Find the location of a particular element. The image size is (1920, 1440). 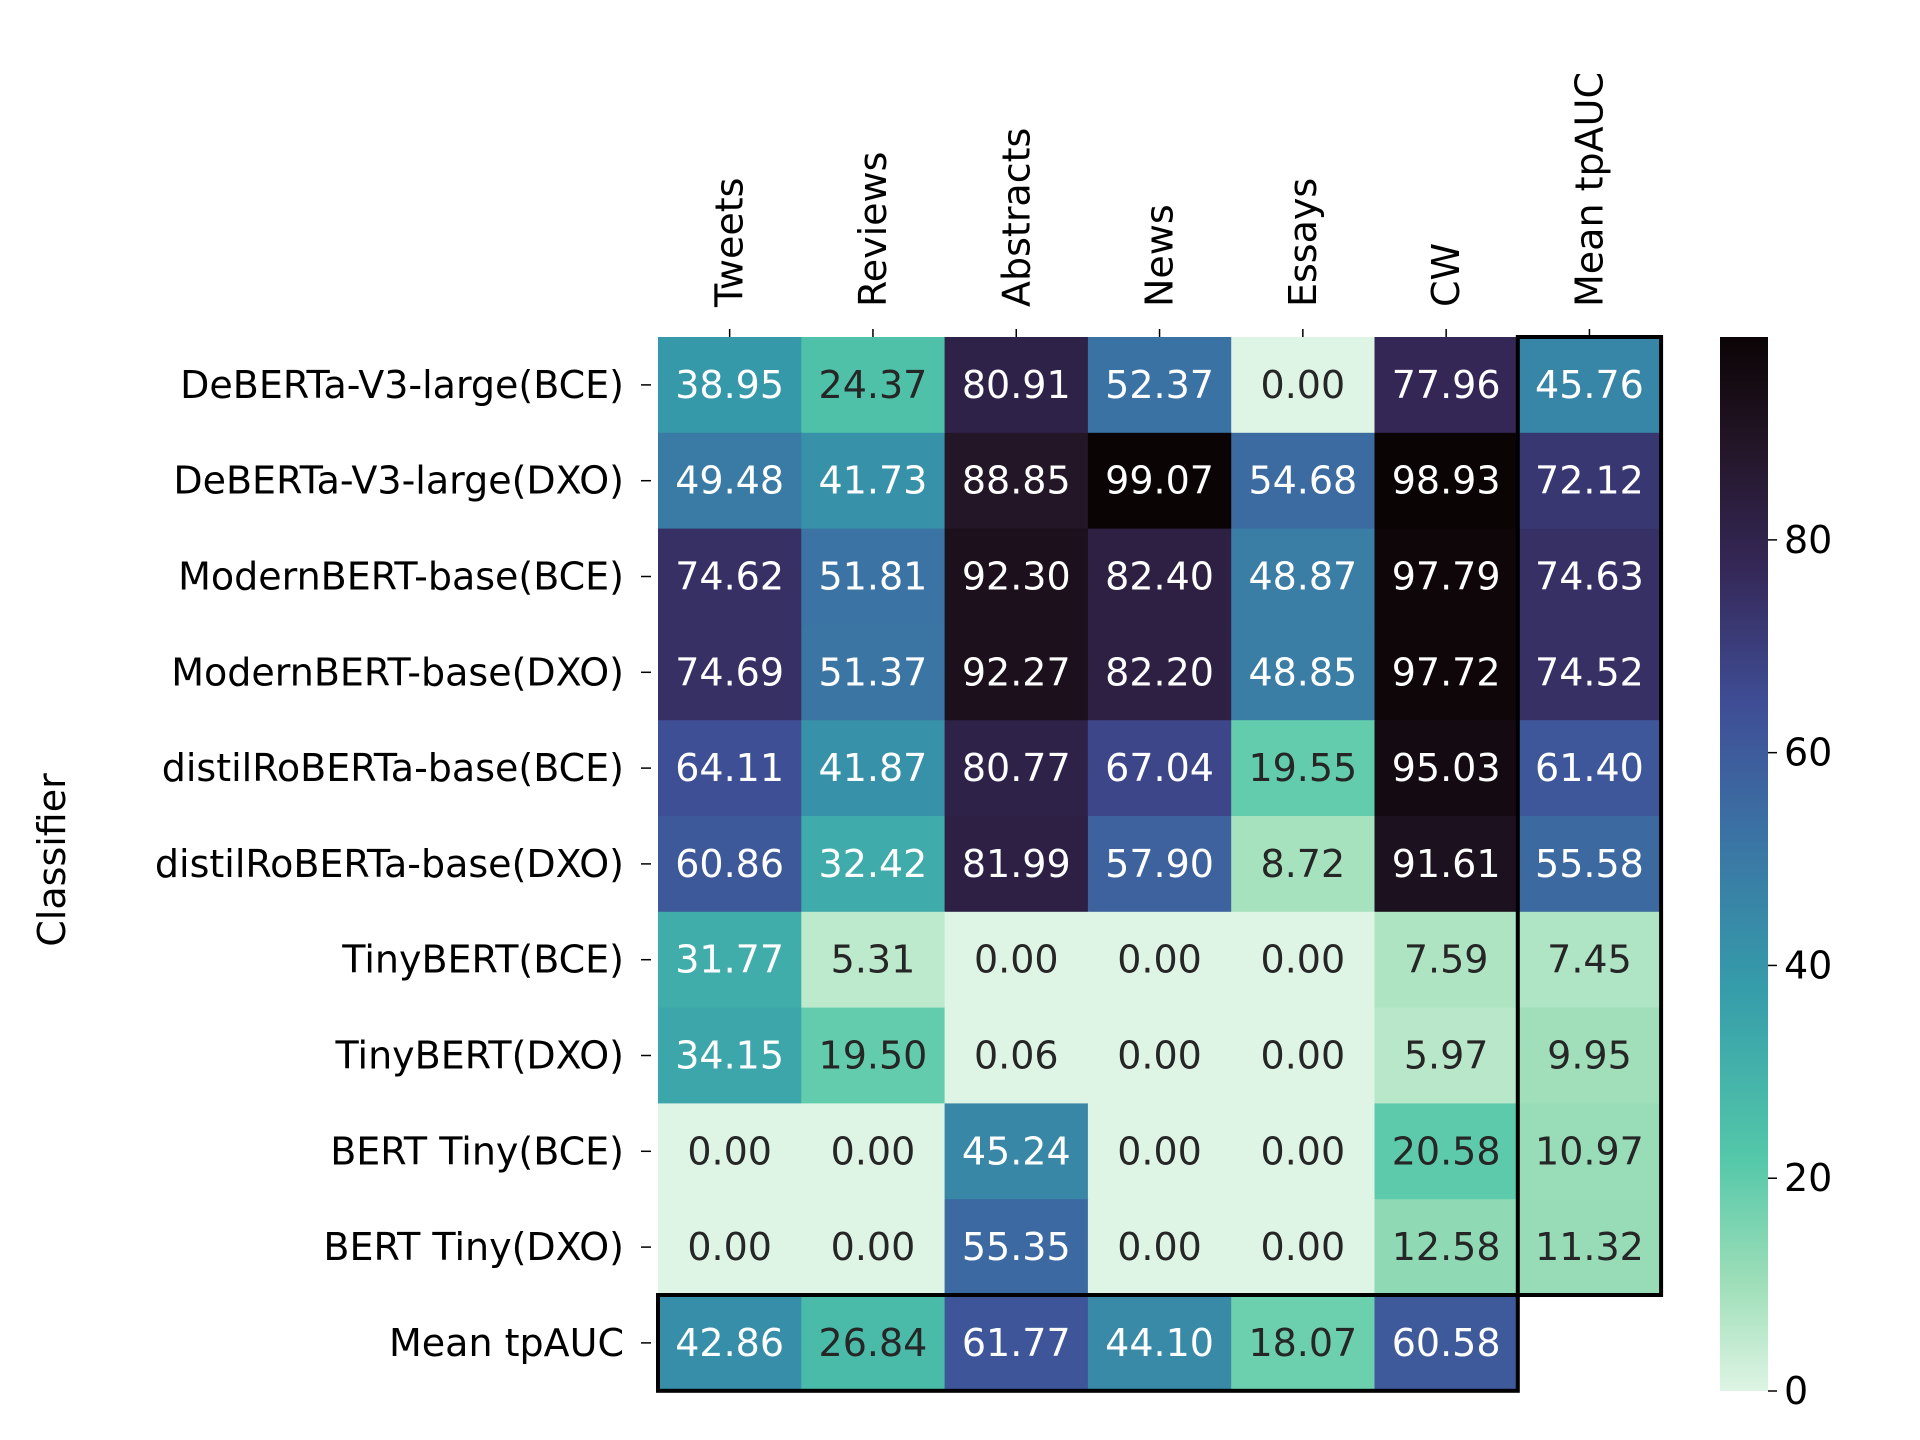

cell-value-label: 44.10 is located at coordinates (1159, 1343).